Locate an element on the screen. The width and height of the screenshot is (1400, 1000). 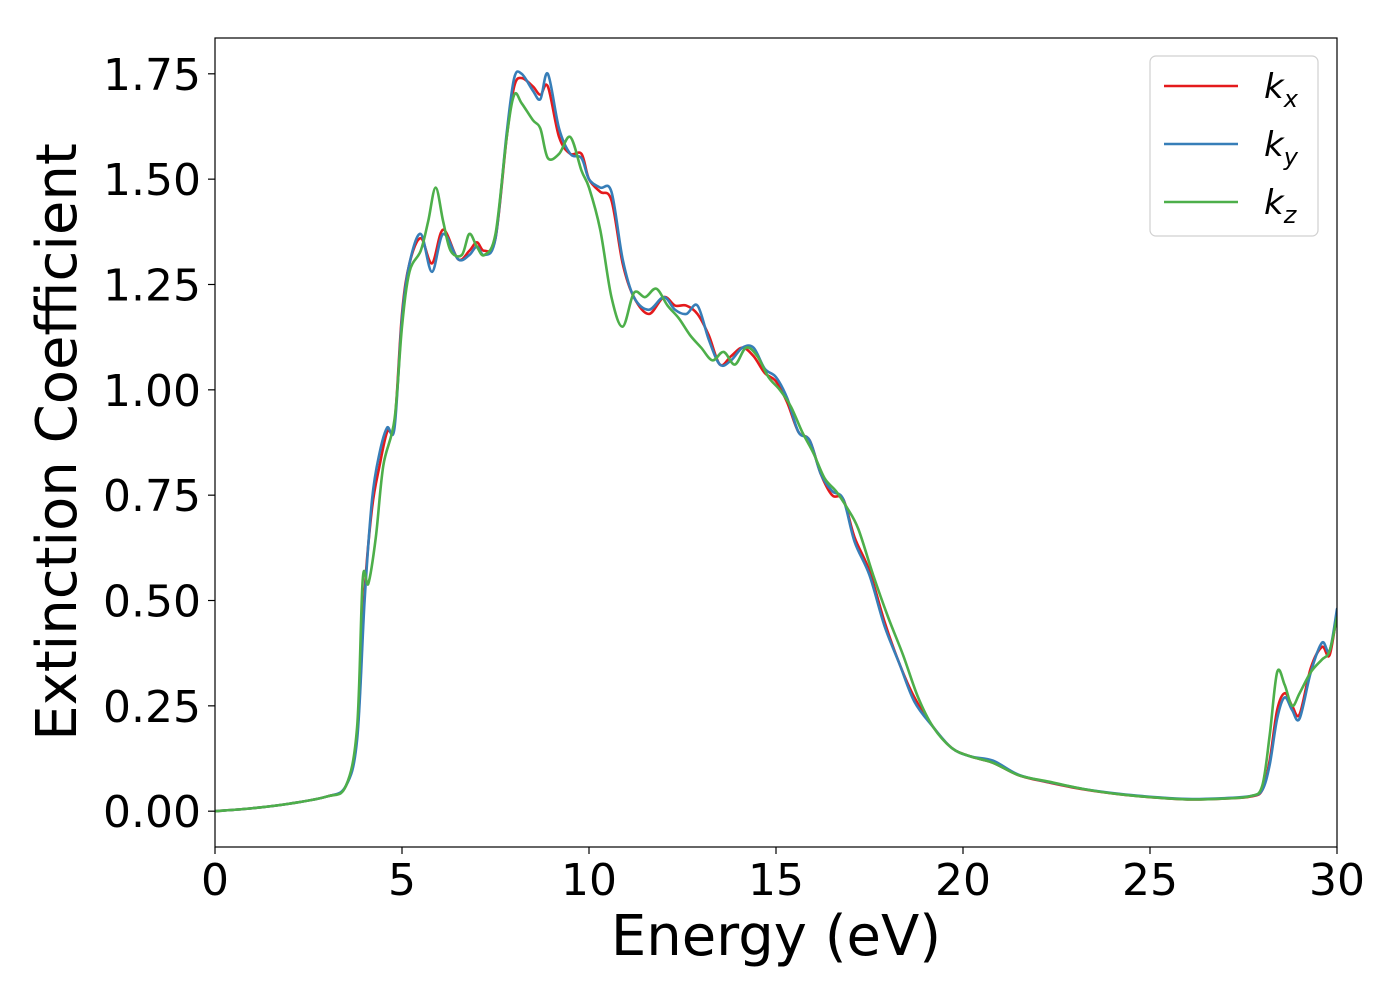
x-tick-label: 20 is located at coordinates (963, 880).